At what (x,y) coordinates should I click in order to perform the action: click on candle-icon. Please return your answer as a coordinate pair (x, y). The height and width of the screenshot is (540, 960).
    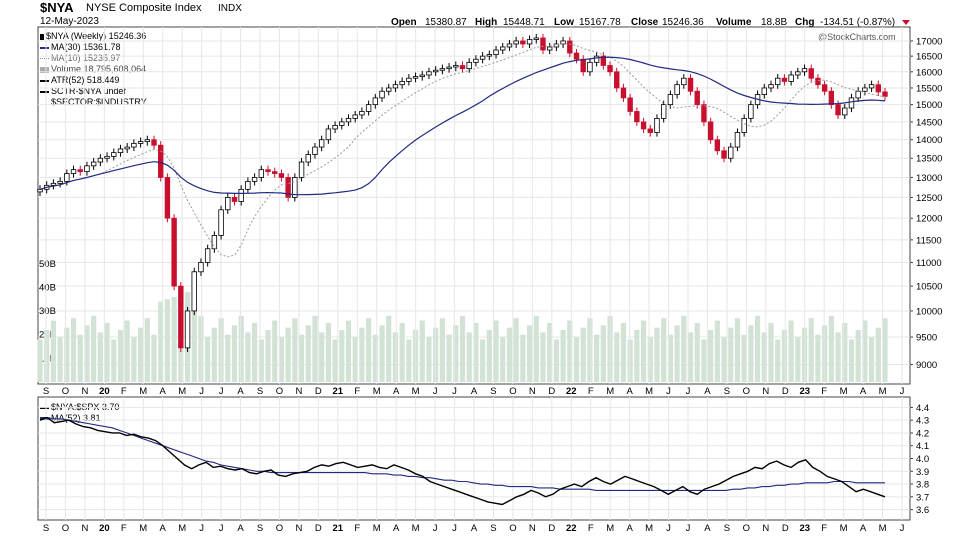
    Looking at the image, I should click on (42, 36).